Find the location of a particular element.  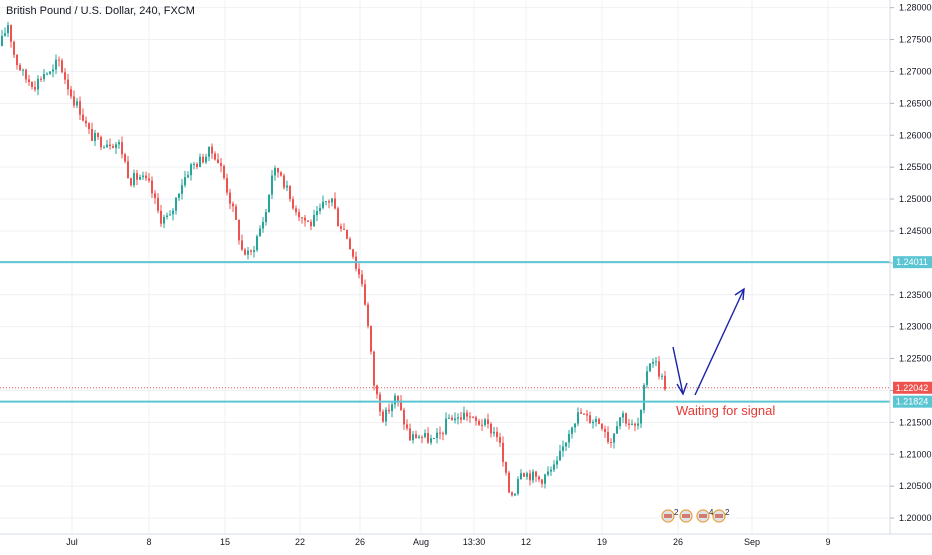

event-flag: 4 is located at coordinates (705, 515).